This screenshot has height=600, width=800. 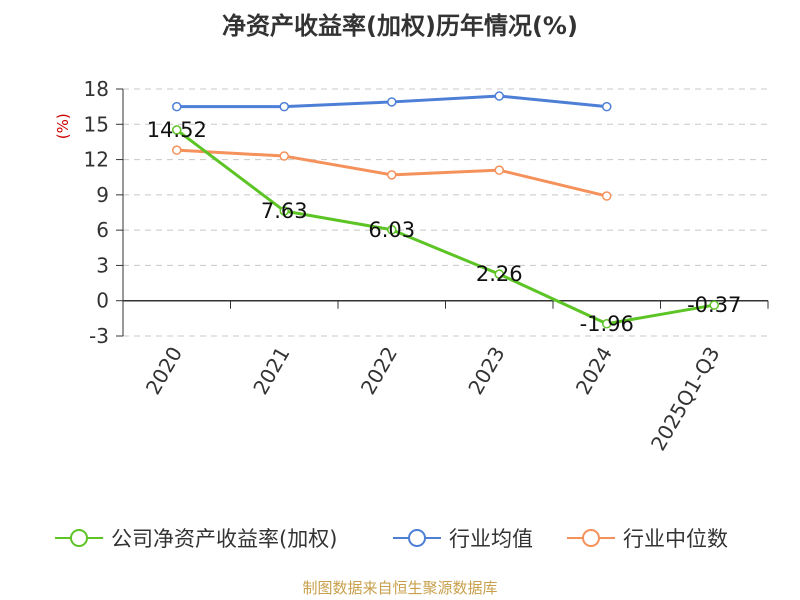 I want to click on legend-label-industry-mean: 行业均值, so click(x=491, y=539).